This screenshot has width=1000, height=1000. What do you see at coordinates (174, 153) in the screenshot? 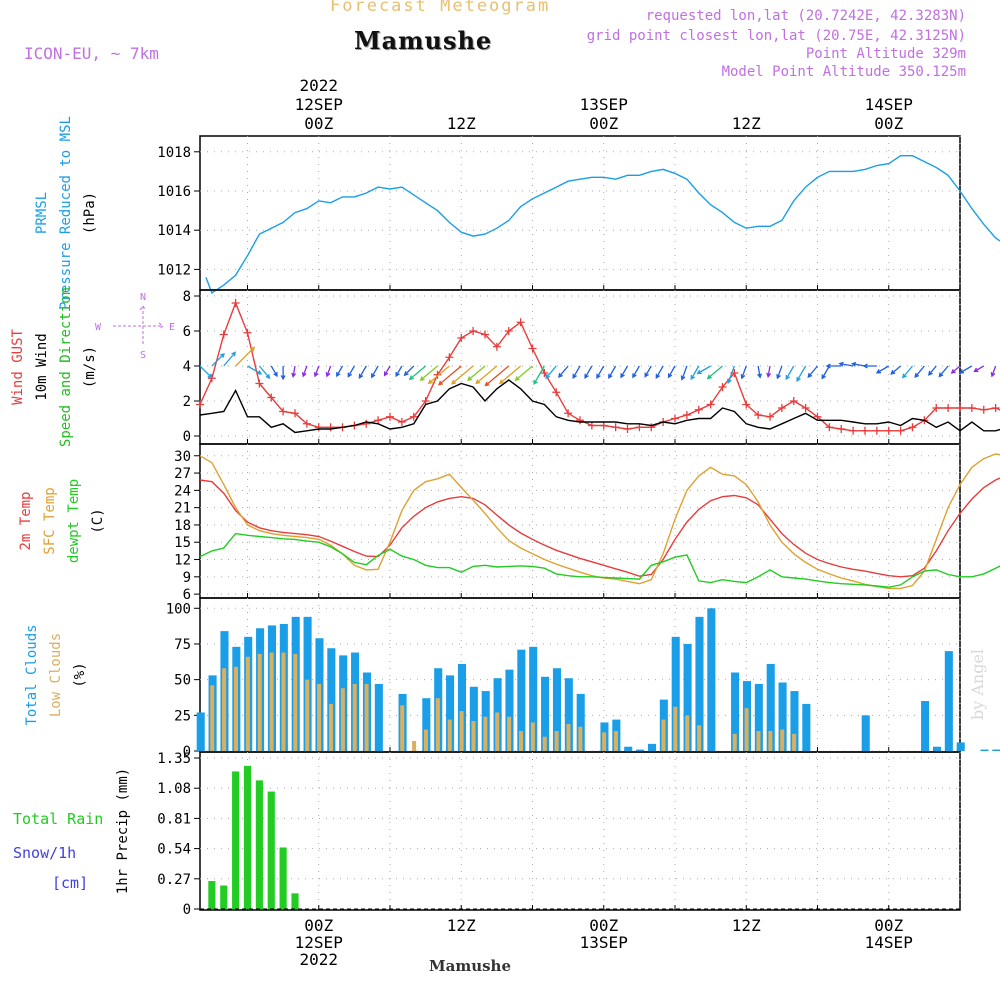
I see `ytick-label-pressure: 1018` at bounding box center [174, 153].